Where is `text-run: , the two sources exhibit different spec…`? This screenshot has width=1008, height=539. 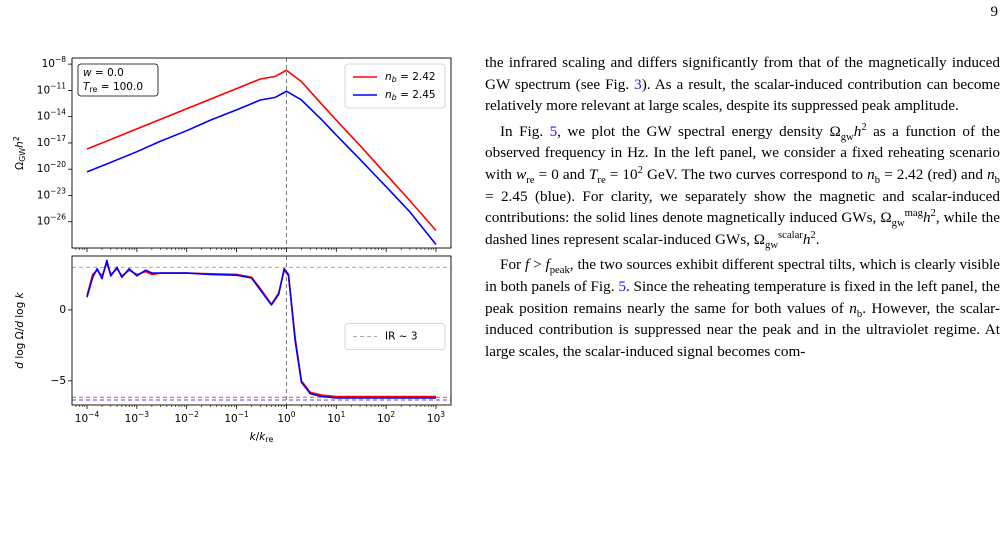
text-run: , the two sources exhibit different spec… is located at coordinates (742, 275).